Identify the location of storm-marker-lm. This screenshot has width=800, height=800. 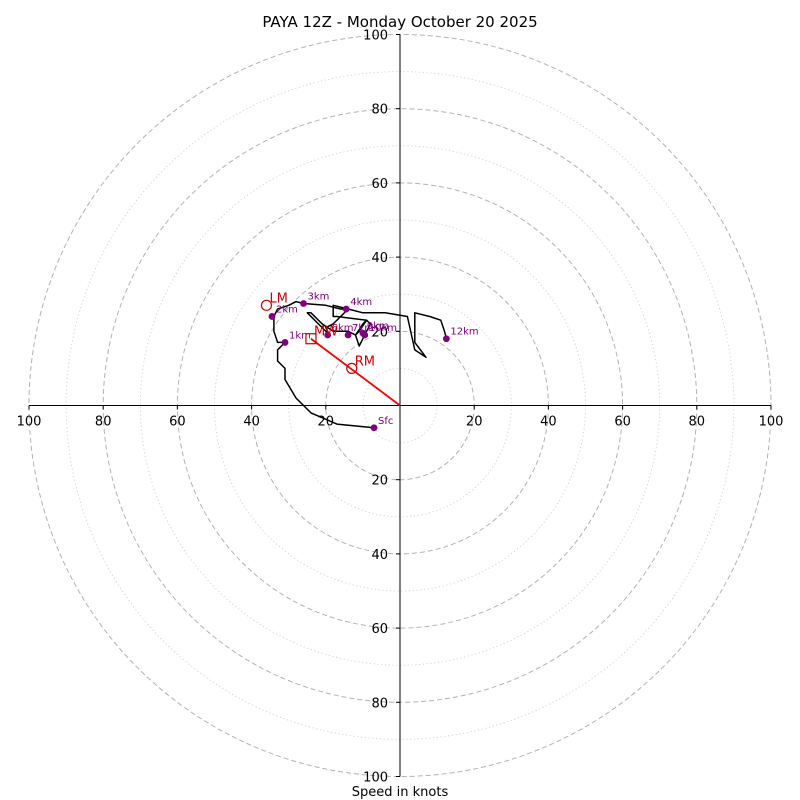
(266, 305).